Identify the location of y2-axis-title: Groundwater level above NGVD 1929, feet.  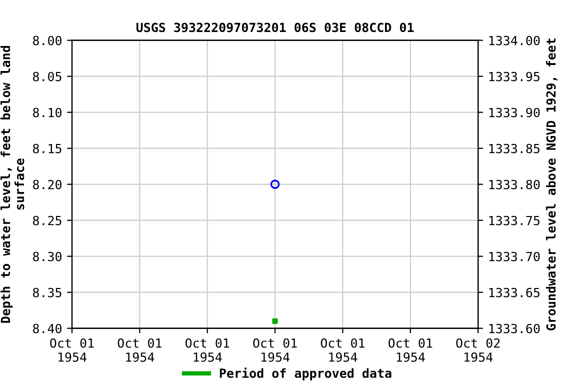
(552, 184).